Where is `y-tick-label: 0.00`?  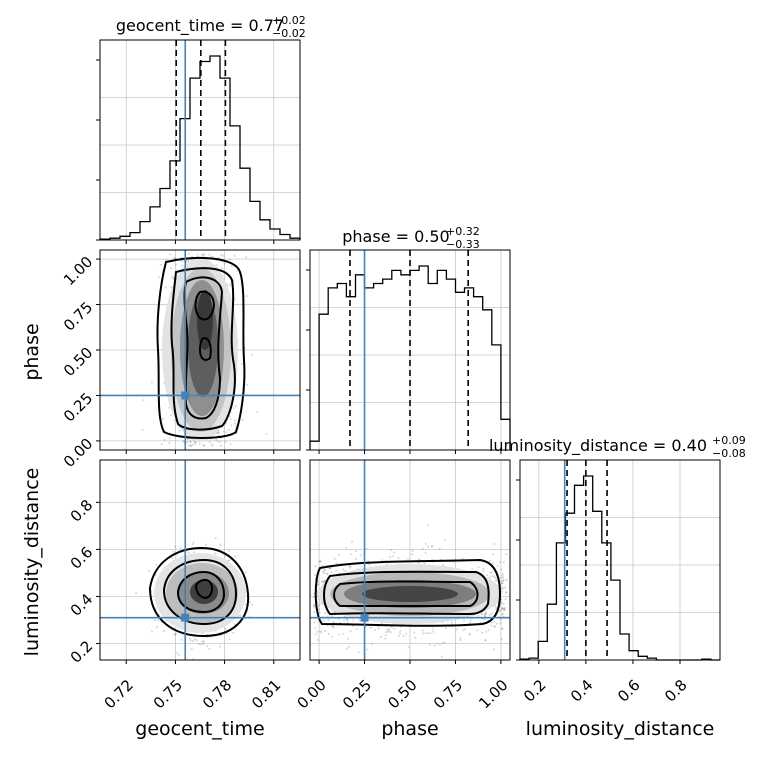
y-tick-label: 0.00 is located at coordinates (78, 453).